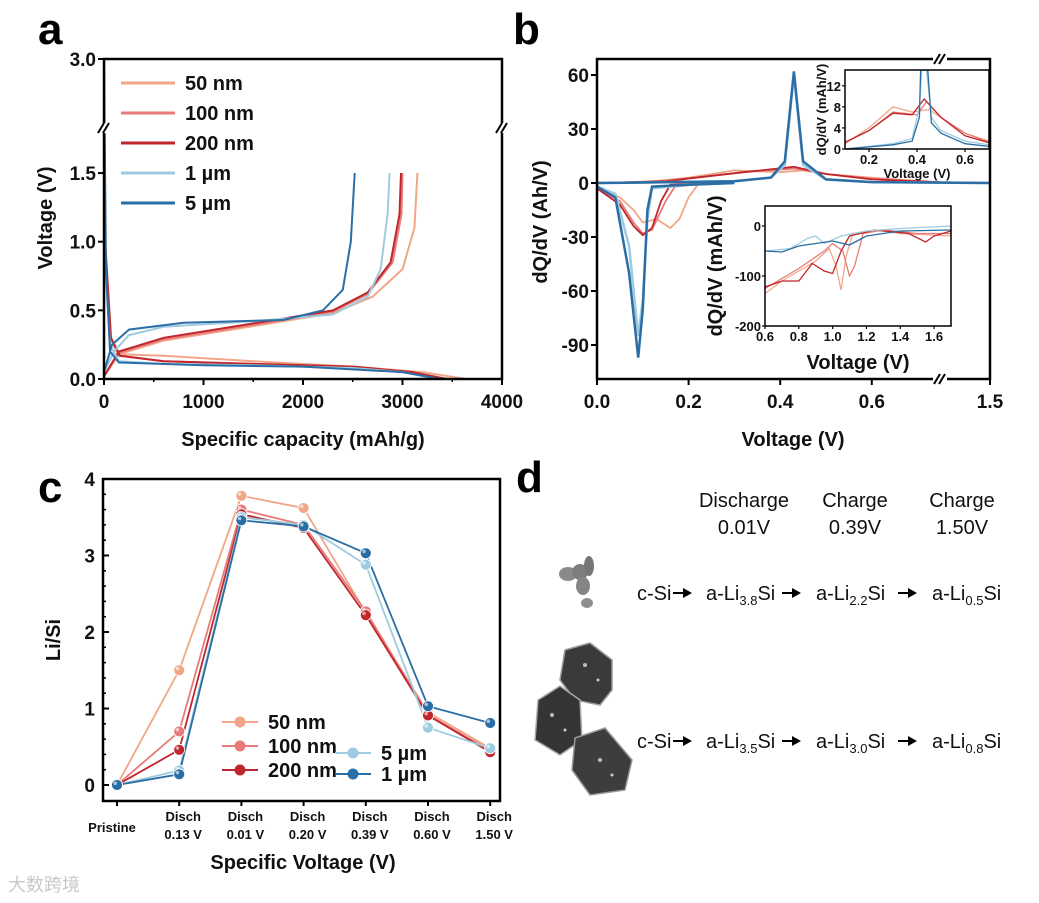  What do you see at coordinates (858, 363) in the screenshot?
I see `inset-x-axis-title: Voltage (V)` at bounding box center [858, 363].